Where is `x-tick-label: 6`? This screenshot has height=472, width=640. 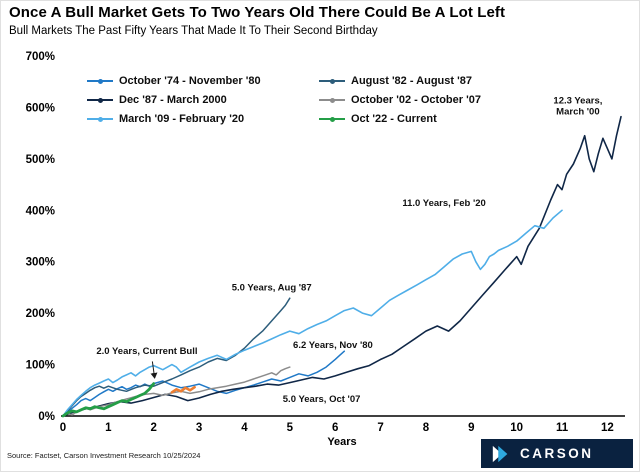 x-tick-label: 6 is located at coordinates (335, 428).